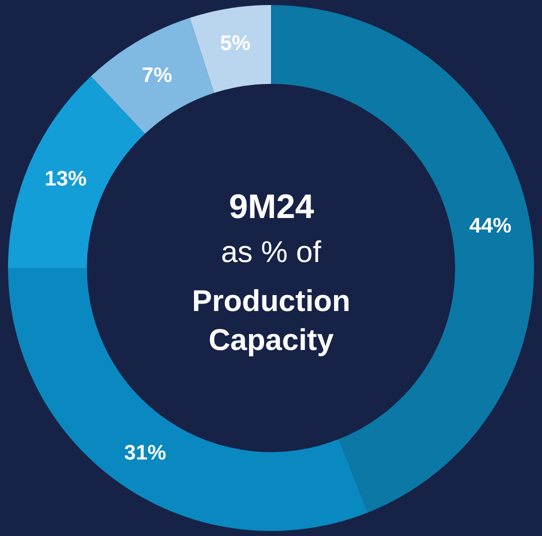  What do you see at coordinates (490, 226) in the screenshot?
I see `data-label: 44%` at bounding box center [490, 226].